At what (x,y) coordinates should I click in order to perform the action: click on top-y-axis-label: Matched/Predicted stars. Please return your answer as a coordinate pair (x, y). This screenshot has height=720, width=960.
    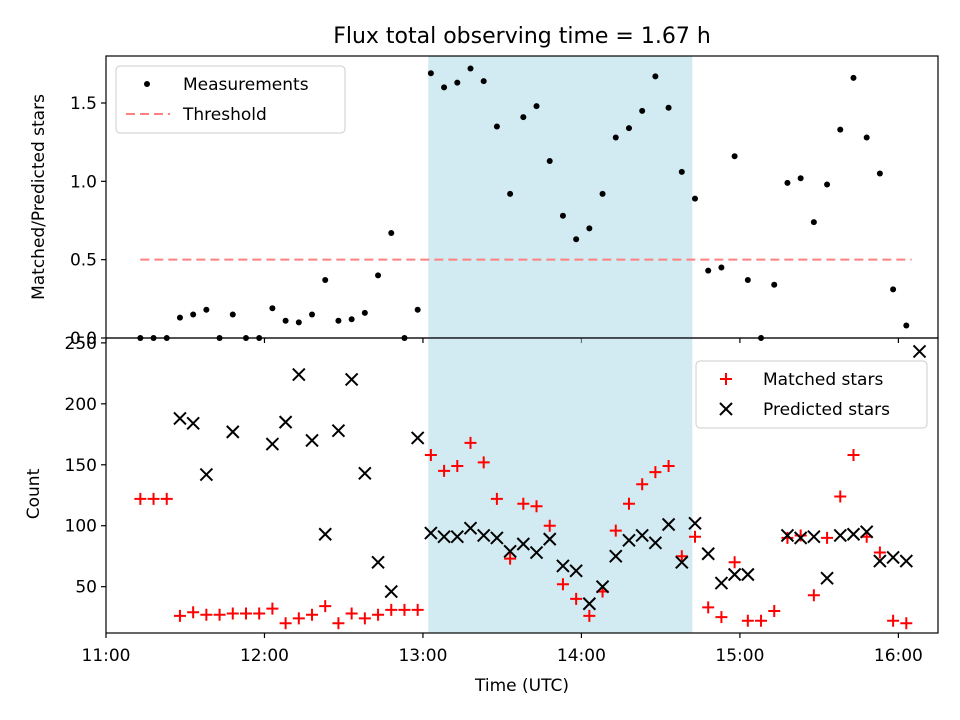
    Looking at the image, I should click on (39, 197).